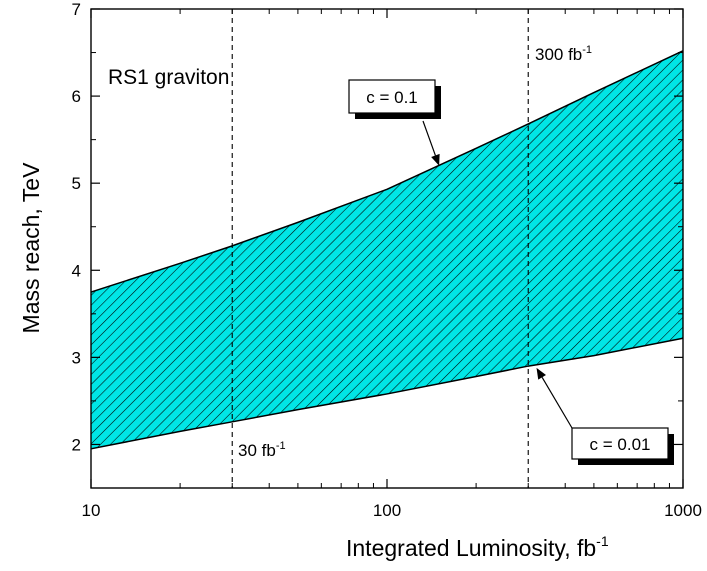  Describe the element at coordinates (387, 510) in the screenshot. I see `x-tick-label: 100` at that location.